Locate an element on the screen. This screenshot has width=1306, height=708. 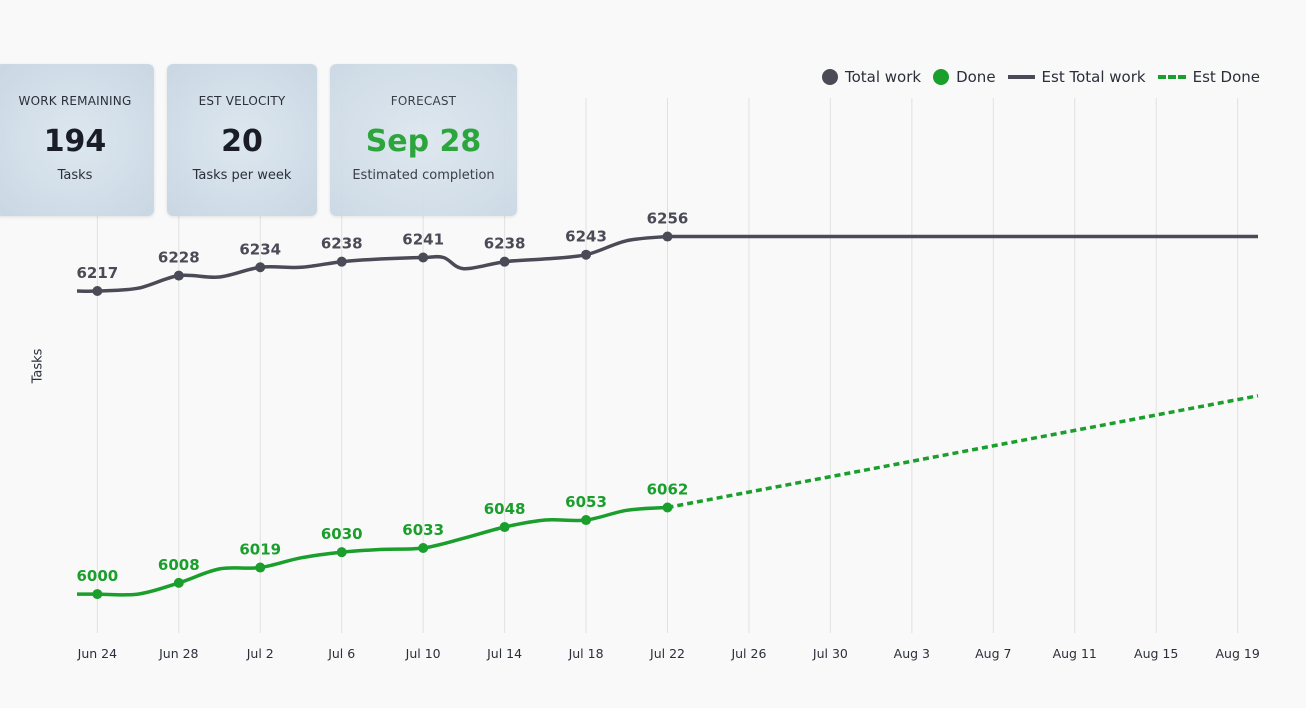
legend-label: Total work is located at coordinates (883, 77).